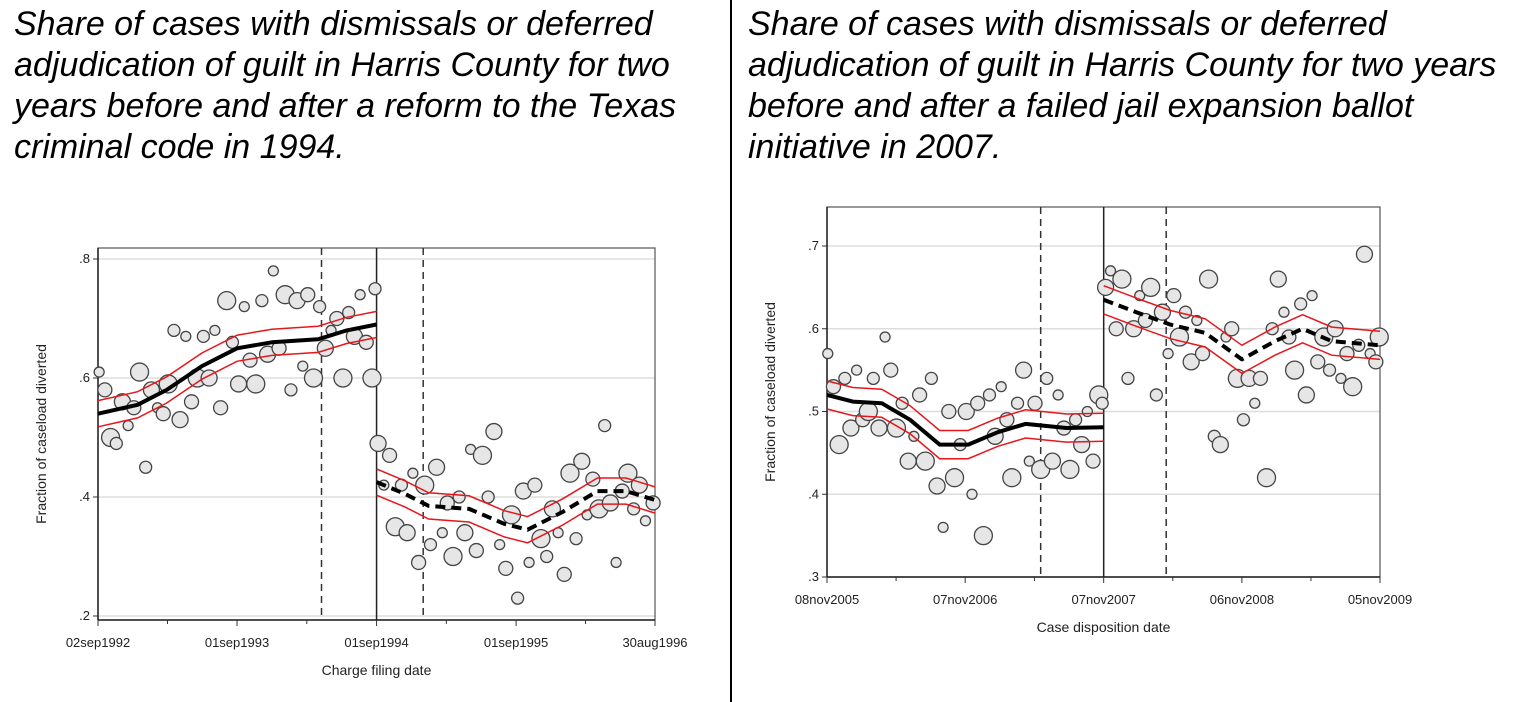 The width and height of the screenshot is (1520, 702). Describe the element at coordinates (813, 328) in the screenshot. I see `y-tick-label: .6` at that location.